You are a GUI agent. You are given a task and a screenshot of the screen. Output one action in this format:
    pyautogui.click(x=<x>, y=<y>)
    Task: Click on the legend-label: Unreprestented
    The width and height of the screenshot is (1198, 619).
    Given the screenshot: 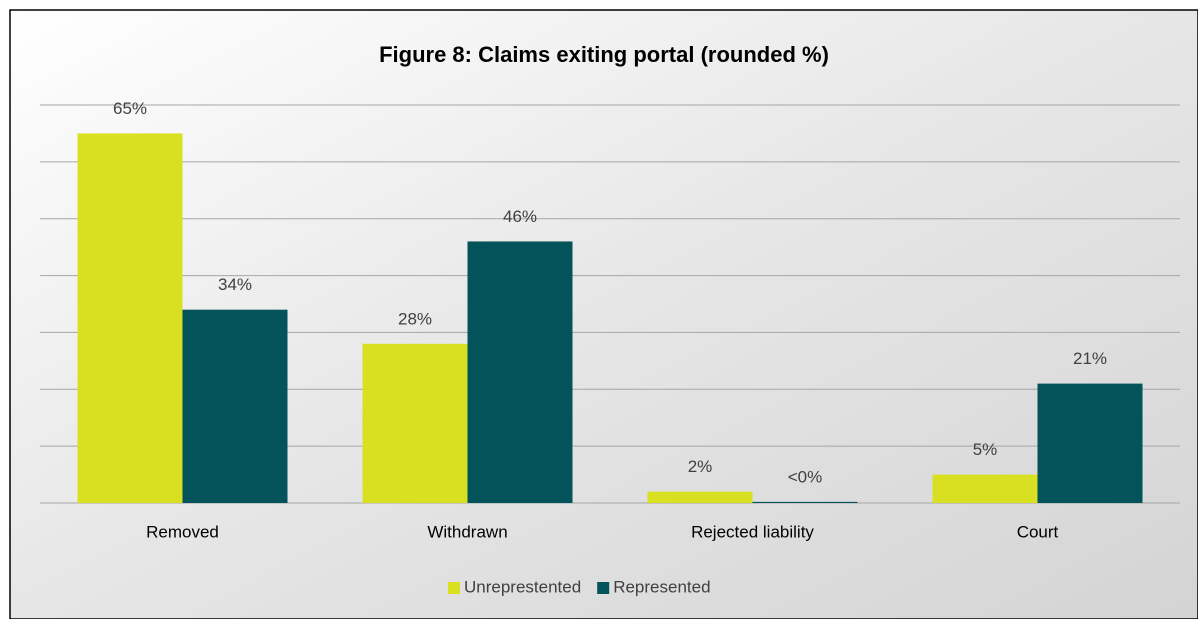 What is the action you would take?
    pyautogui.click(x=522, y=586)
    